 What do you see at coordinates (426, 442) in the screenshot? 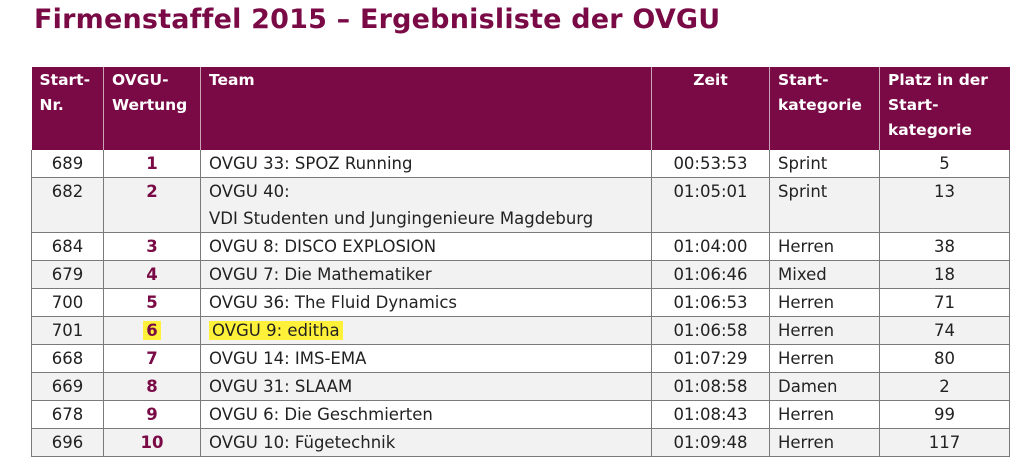
I see `cell-team: OVGU 10: Fügetechnik` at bounding box center [426, 442].